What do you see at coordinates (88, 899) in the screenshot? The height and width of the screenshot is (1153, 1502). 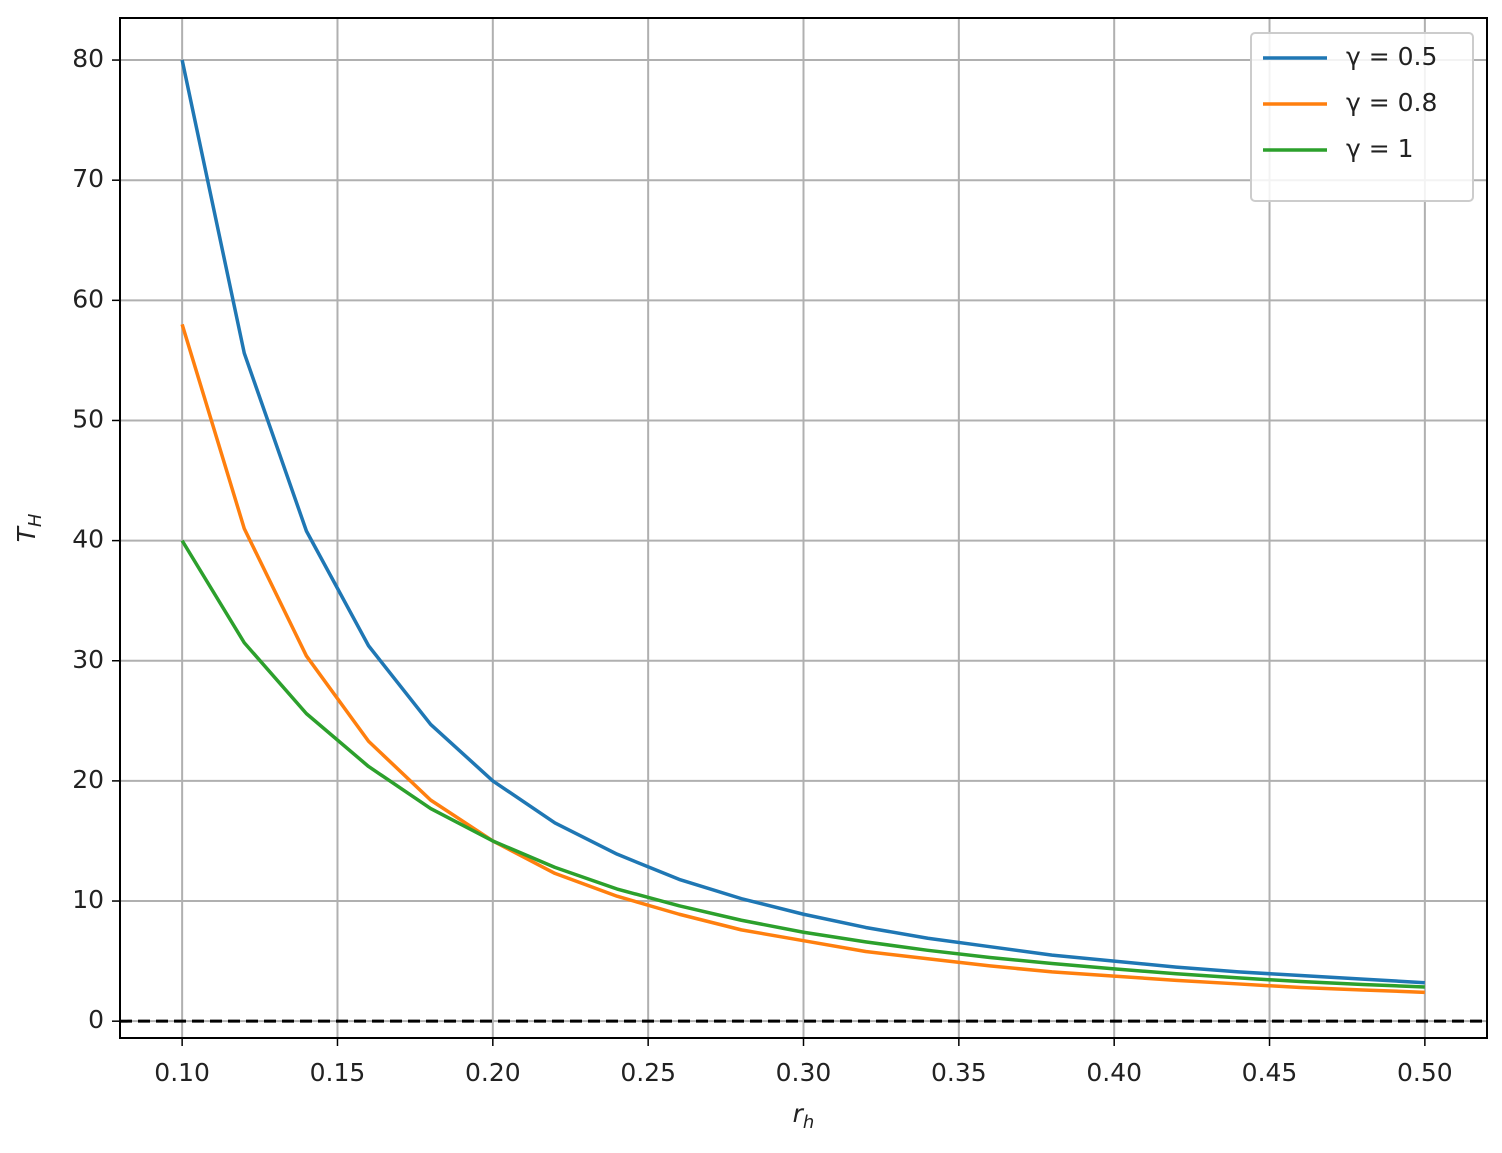 I see `y-tick-label: 10` at bounding box center [88, 899].